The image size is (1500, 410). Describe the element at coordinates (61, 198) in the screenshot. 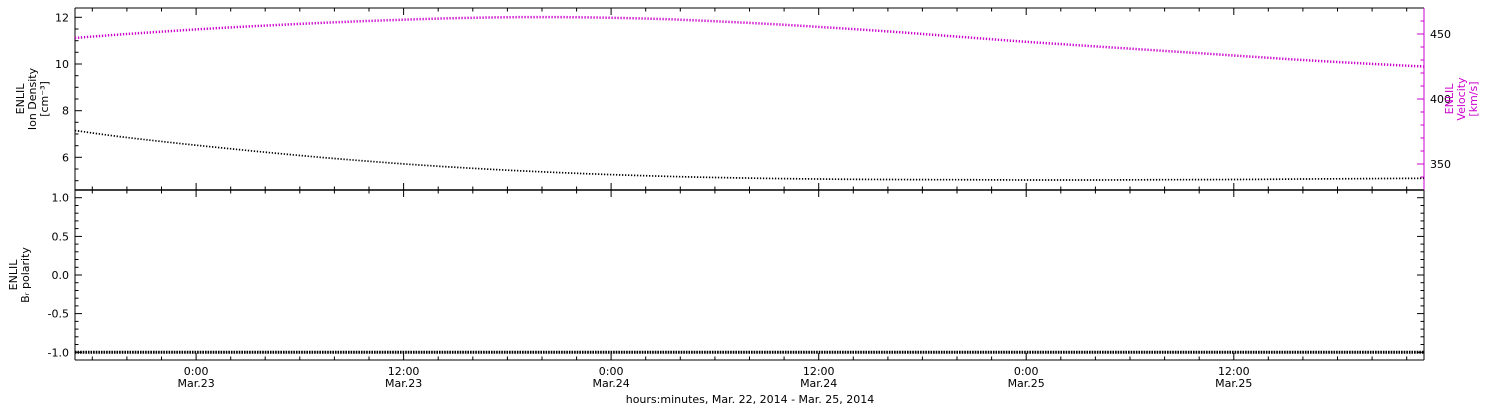

I see `svg-text: 1.0` at that location.